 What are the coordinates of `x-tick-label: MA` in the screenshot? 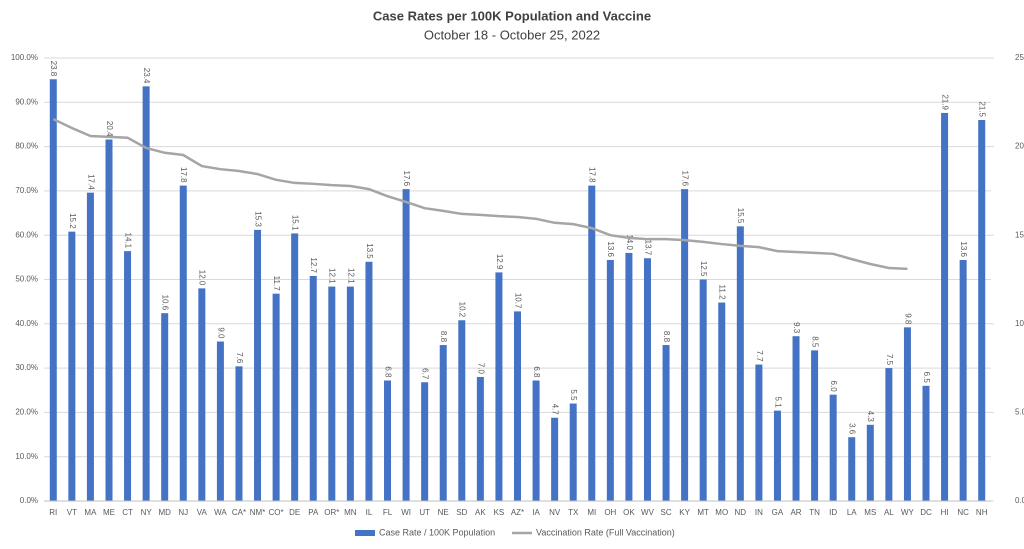 It's located at (90, 512).